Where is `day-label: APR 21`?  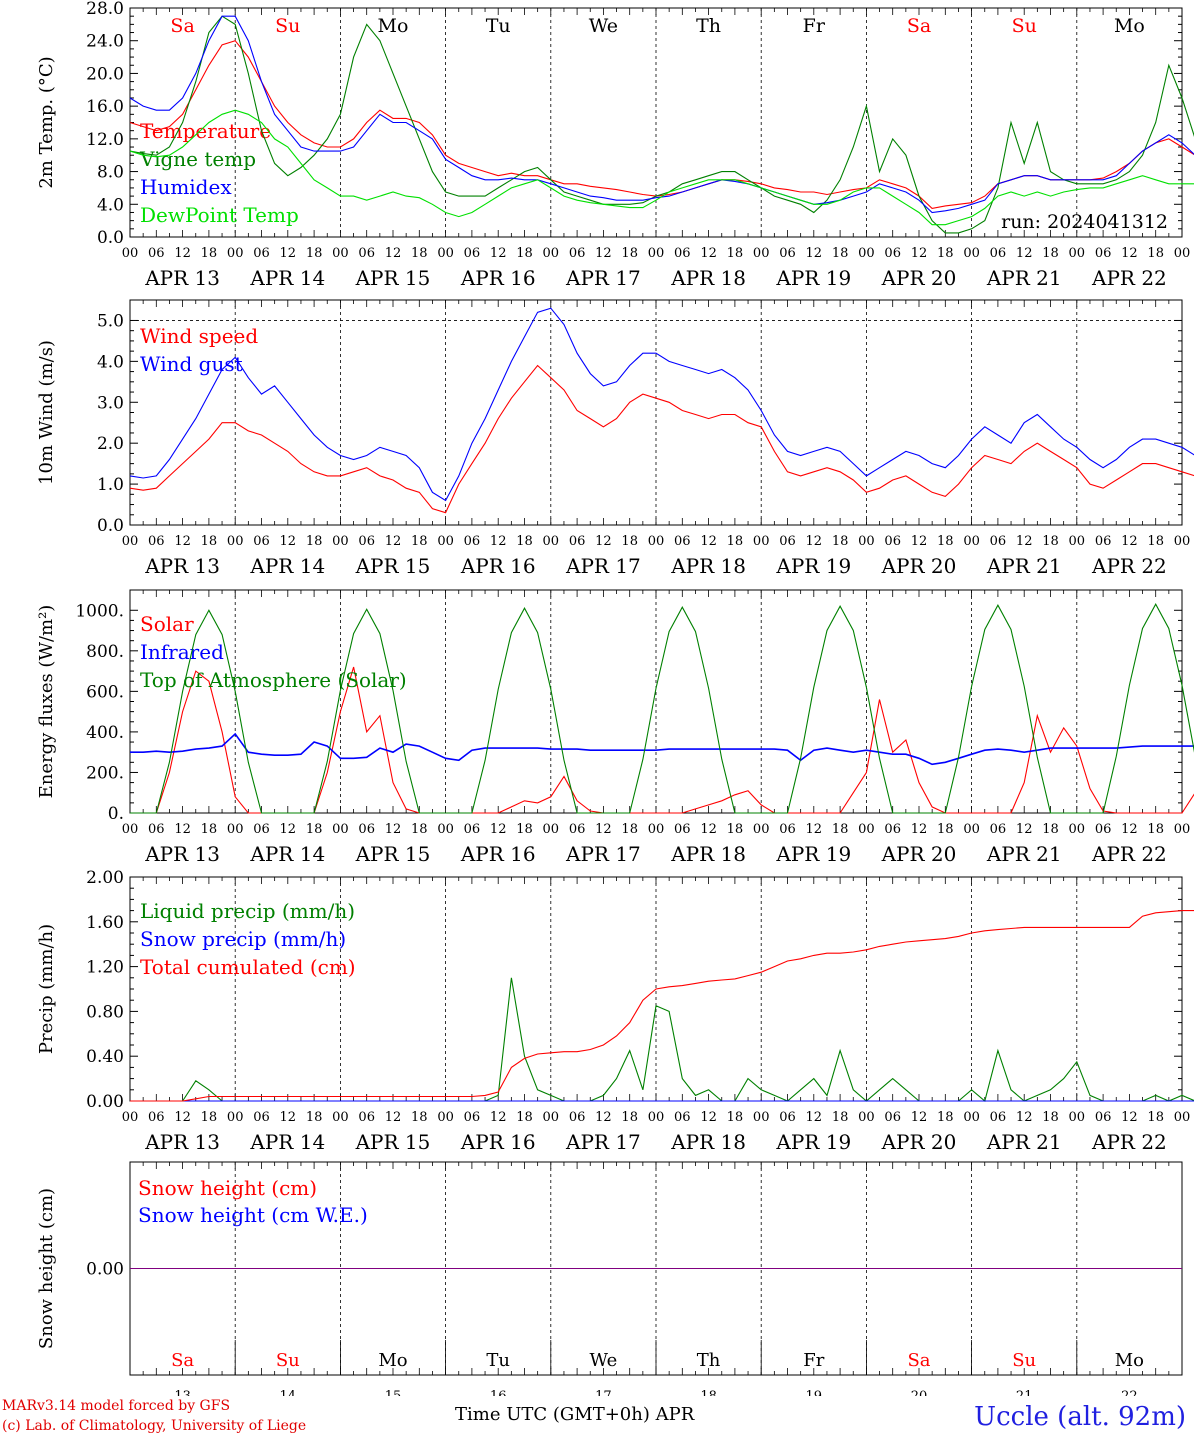
day-label: APR 21 is located at coordinates (1024, 854).